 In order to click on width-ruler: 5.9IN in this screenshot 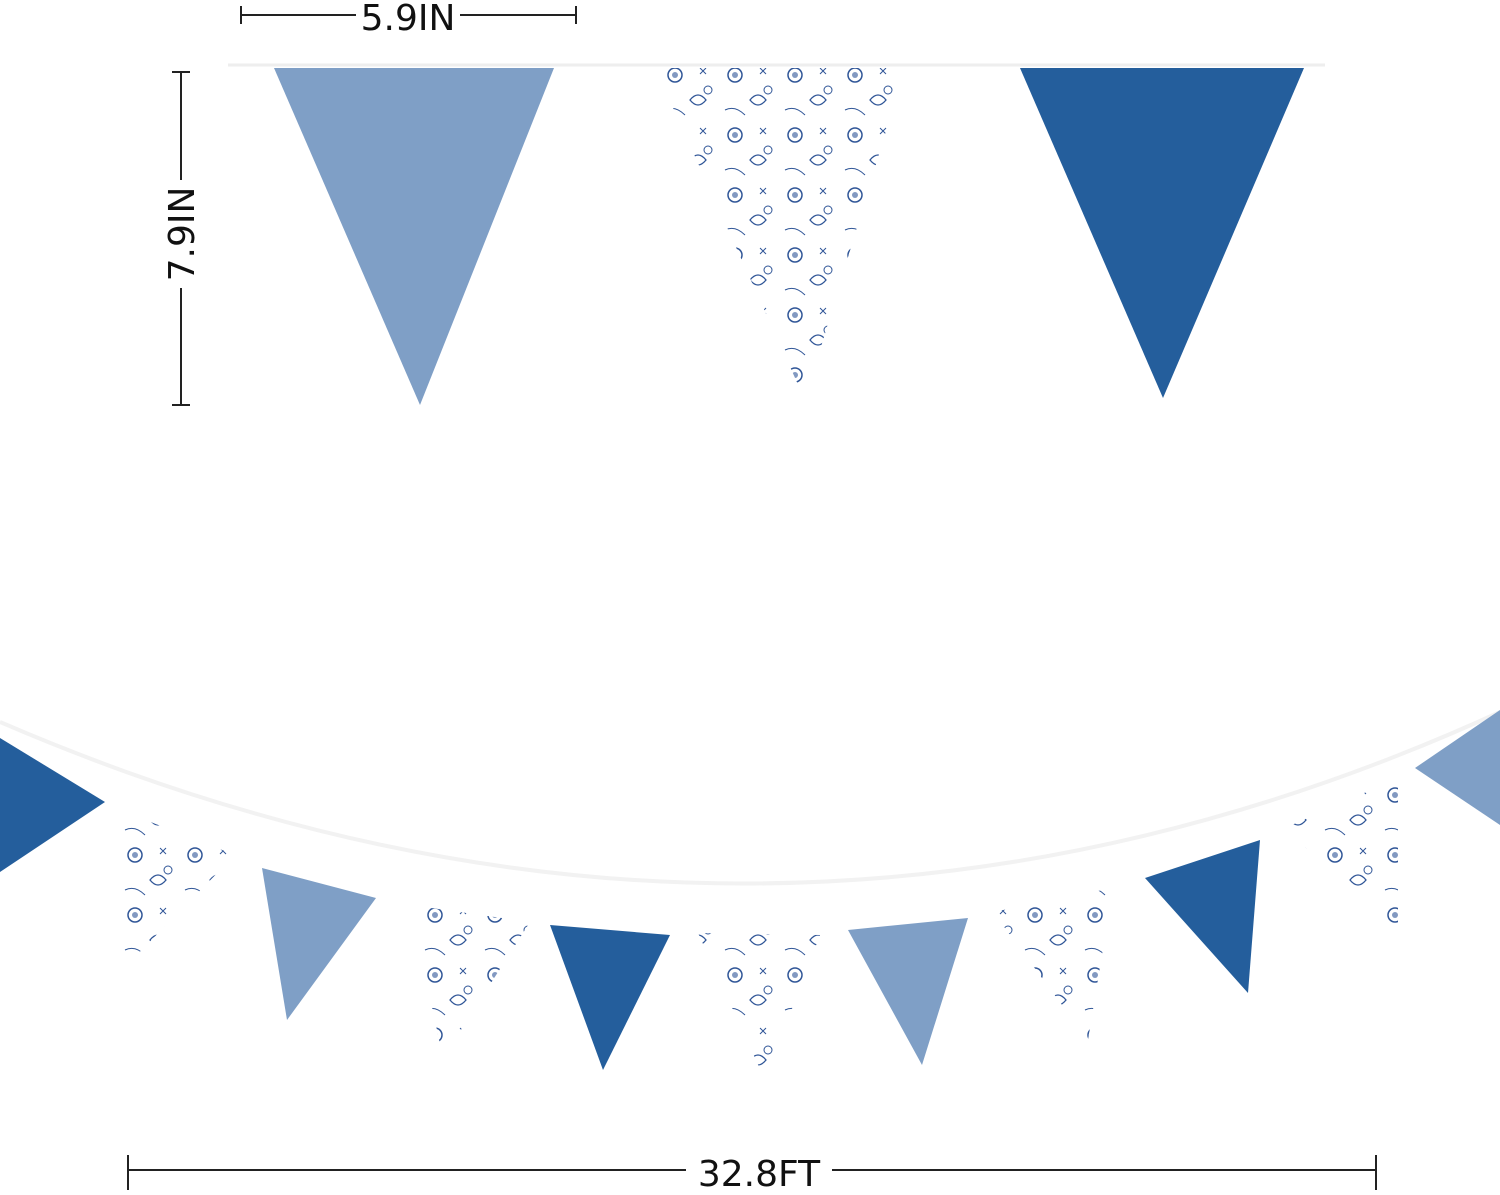, I will do `click(408, 19)`.